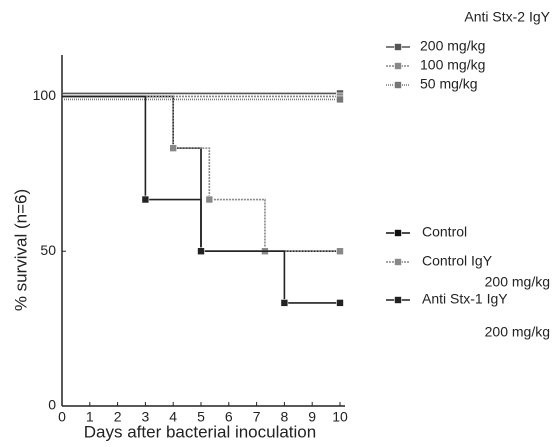 The image size is (553, 447). What do you see at coordinates (201, 417) in the screenshot?
I see `x-tick-label: 5` at bounding box center [201, 417].